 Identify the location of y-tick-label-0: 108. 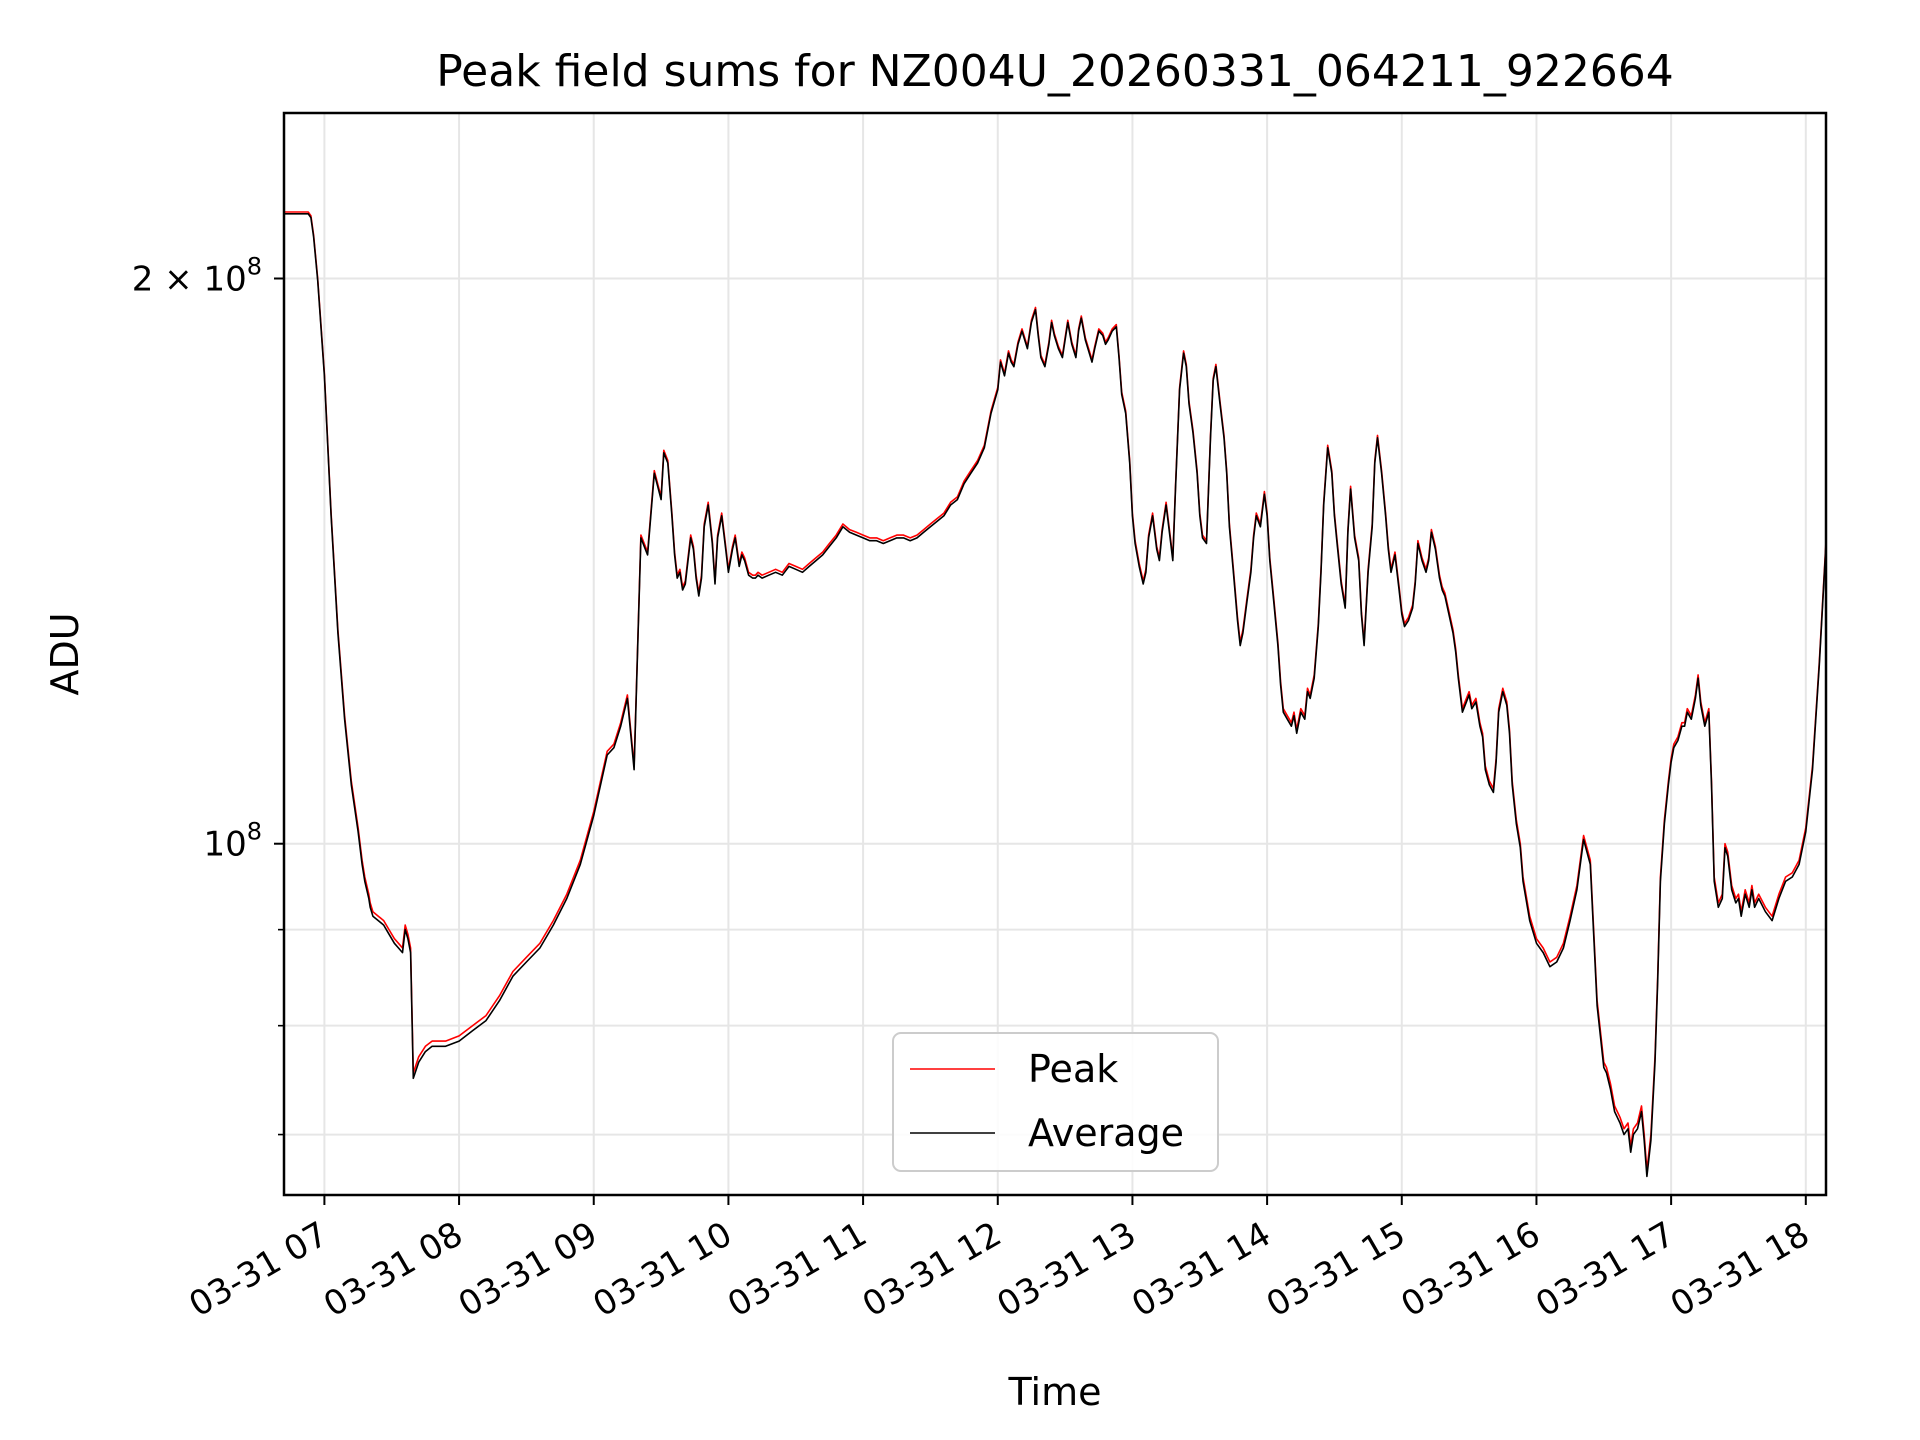
(232, 841).